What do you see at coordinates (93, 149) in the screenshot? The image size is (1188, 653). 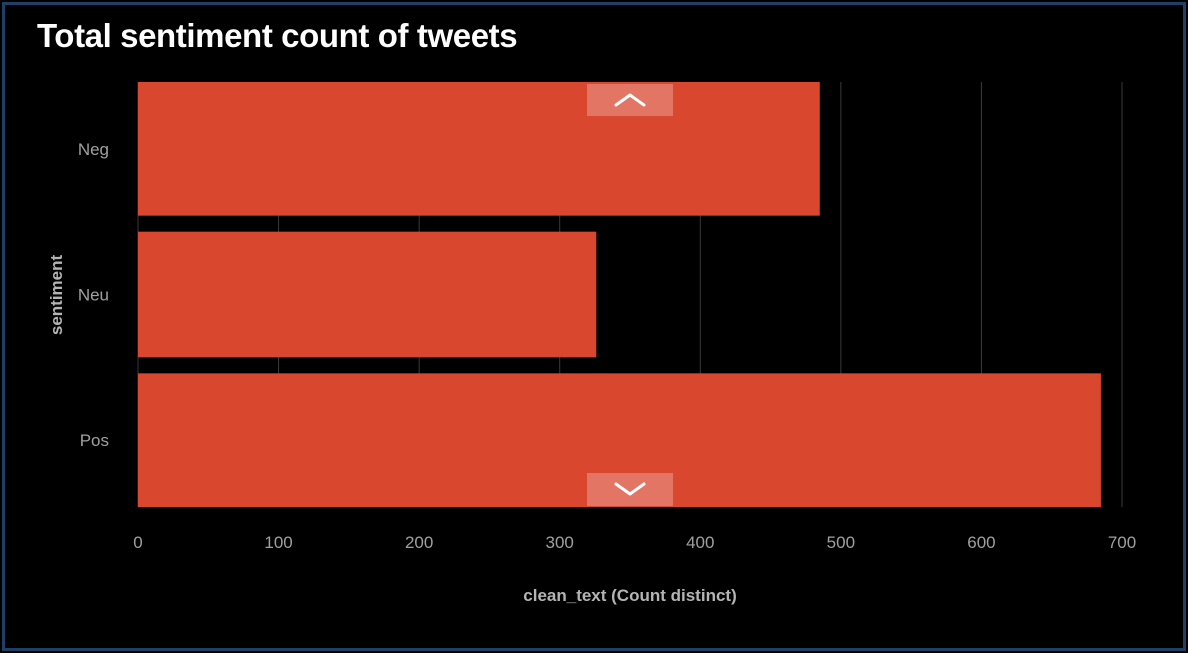 I see `y-tick-label: Neg` at bounding box center [93, 149].